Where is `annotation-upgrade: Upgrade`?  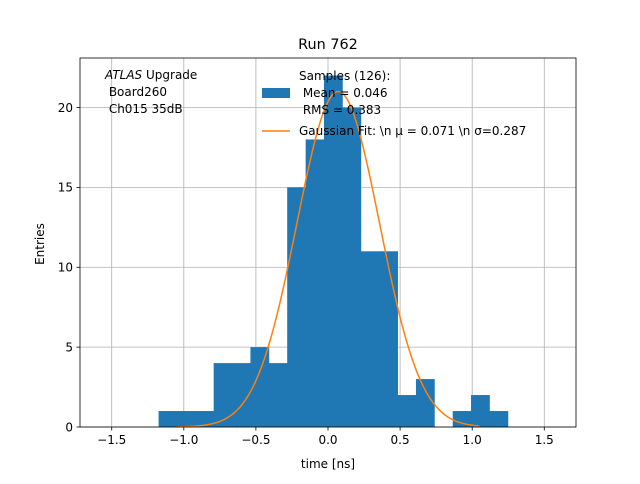
annotation-upgrade: Upgrade is located at coordinates (169, 75).